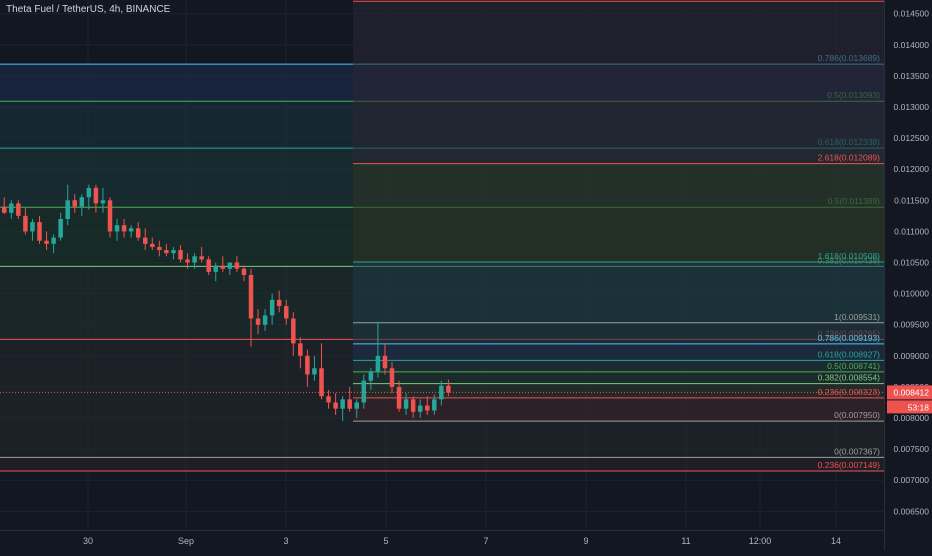 The image size is (932, 556). I want to click on price-tick-label: 0.009000, so click(912, 356).